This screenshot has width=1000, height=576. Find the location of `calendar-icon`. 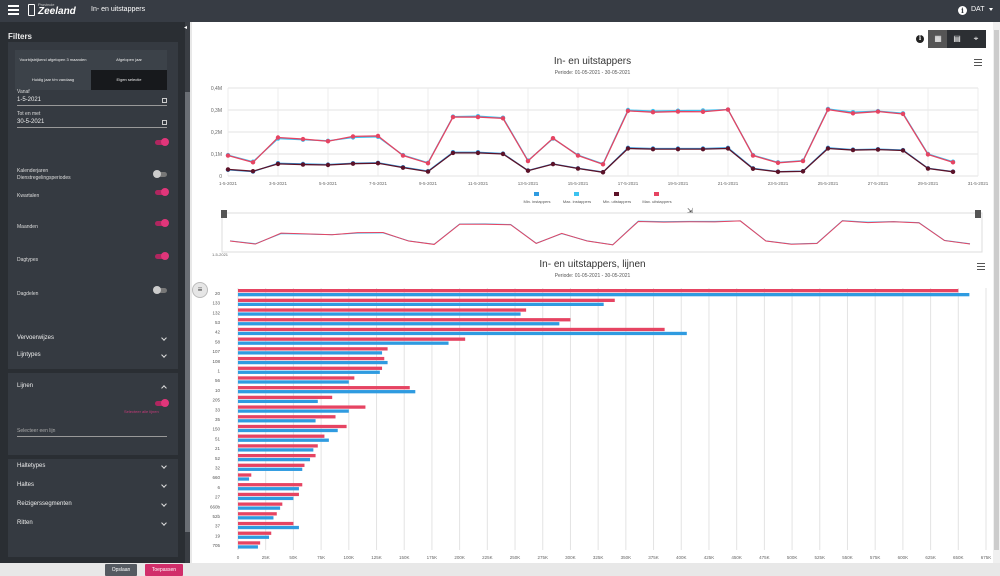

calendar-icon is located at coordinates (164, 122).